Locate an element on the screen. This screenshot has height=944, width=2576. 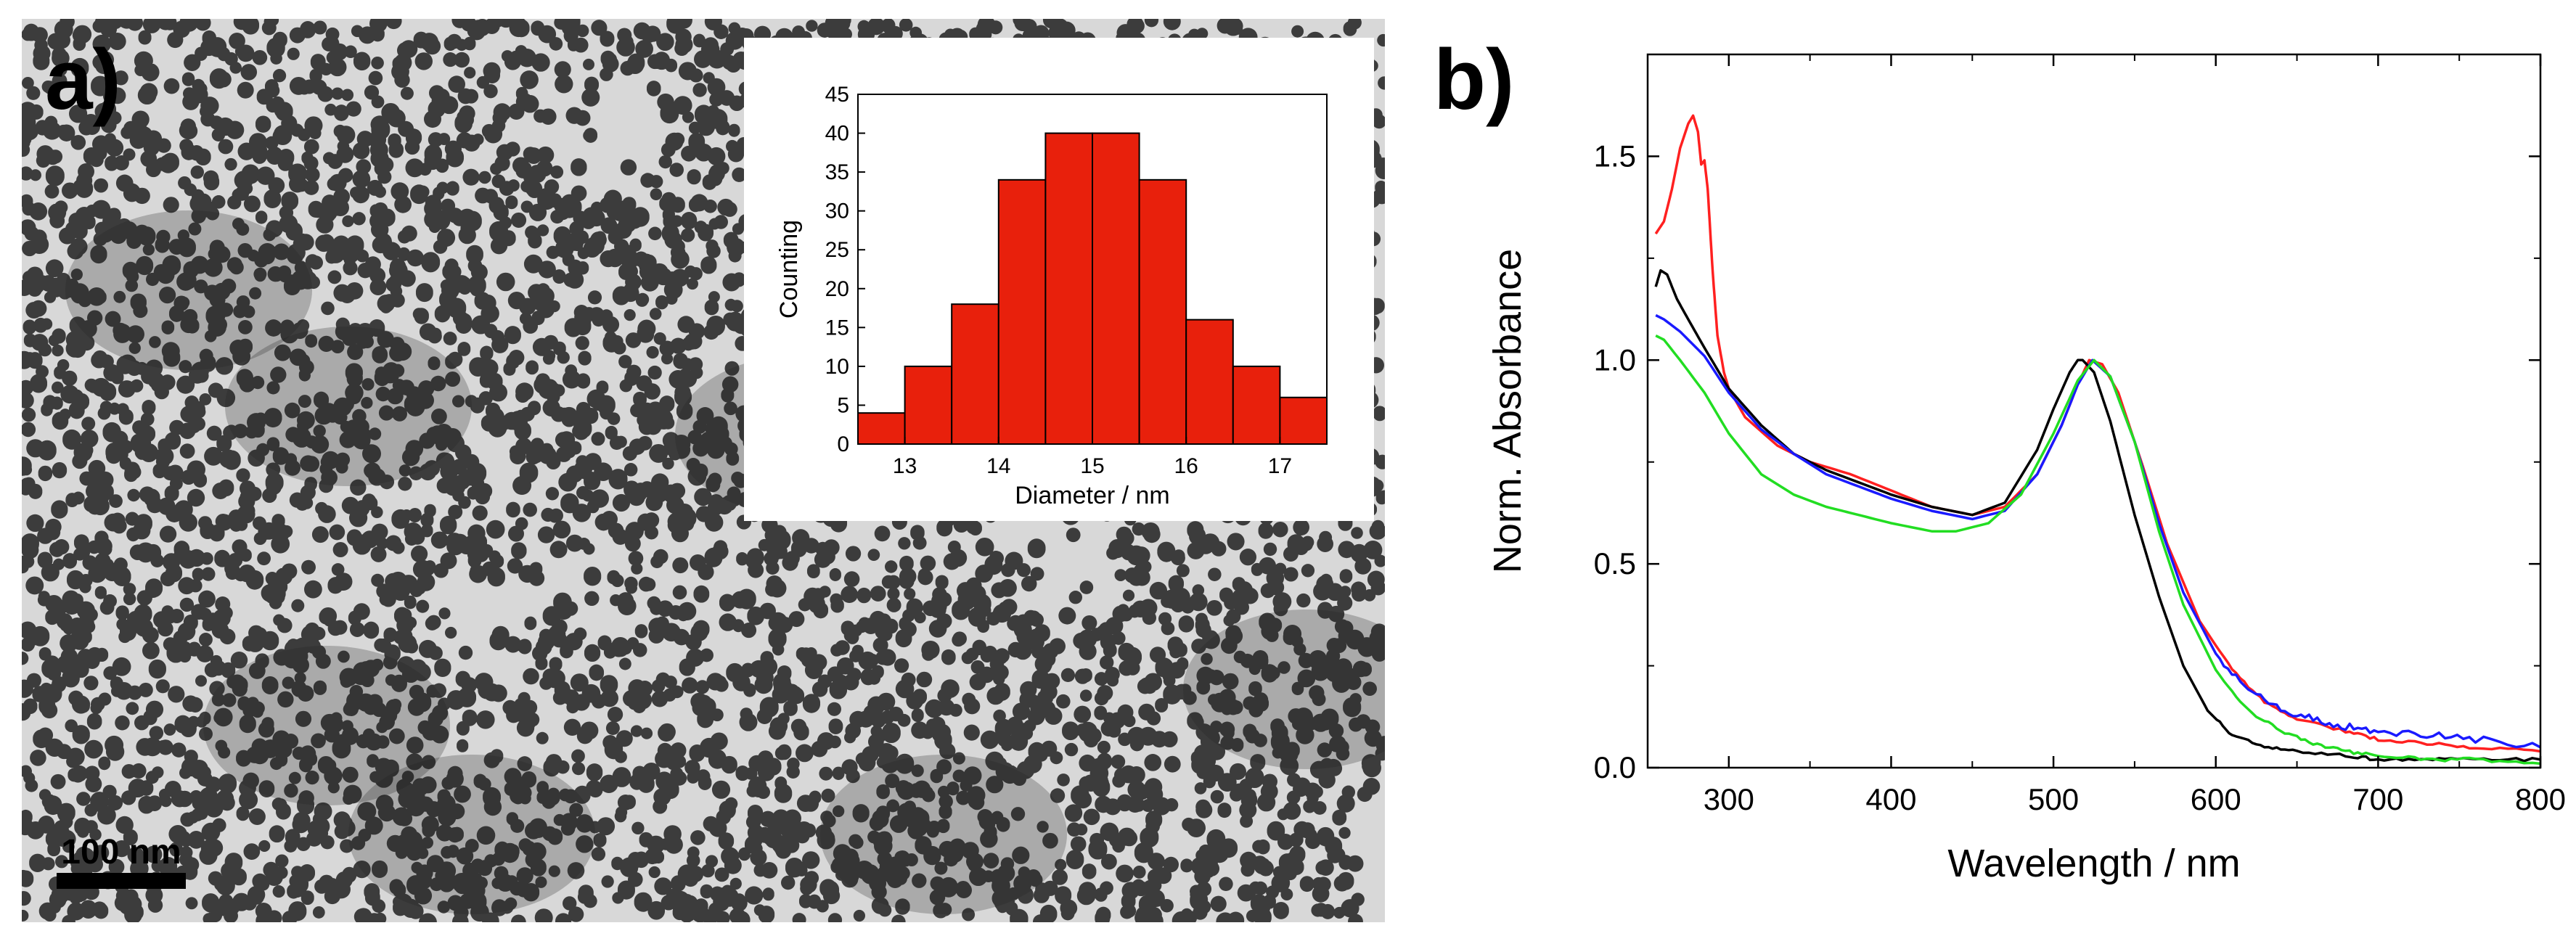
panel-a-label: a) is located at coordinates (83, 80).